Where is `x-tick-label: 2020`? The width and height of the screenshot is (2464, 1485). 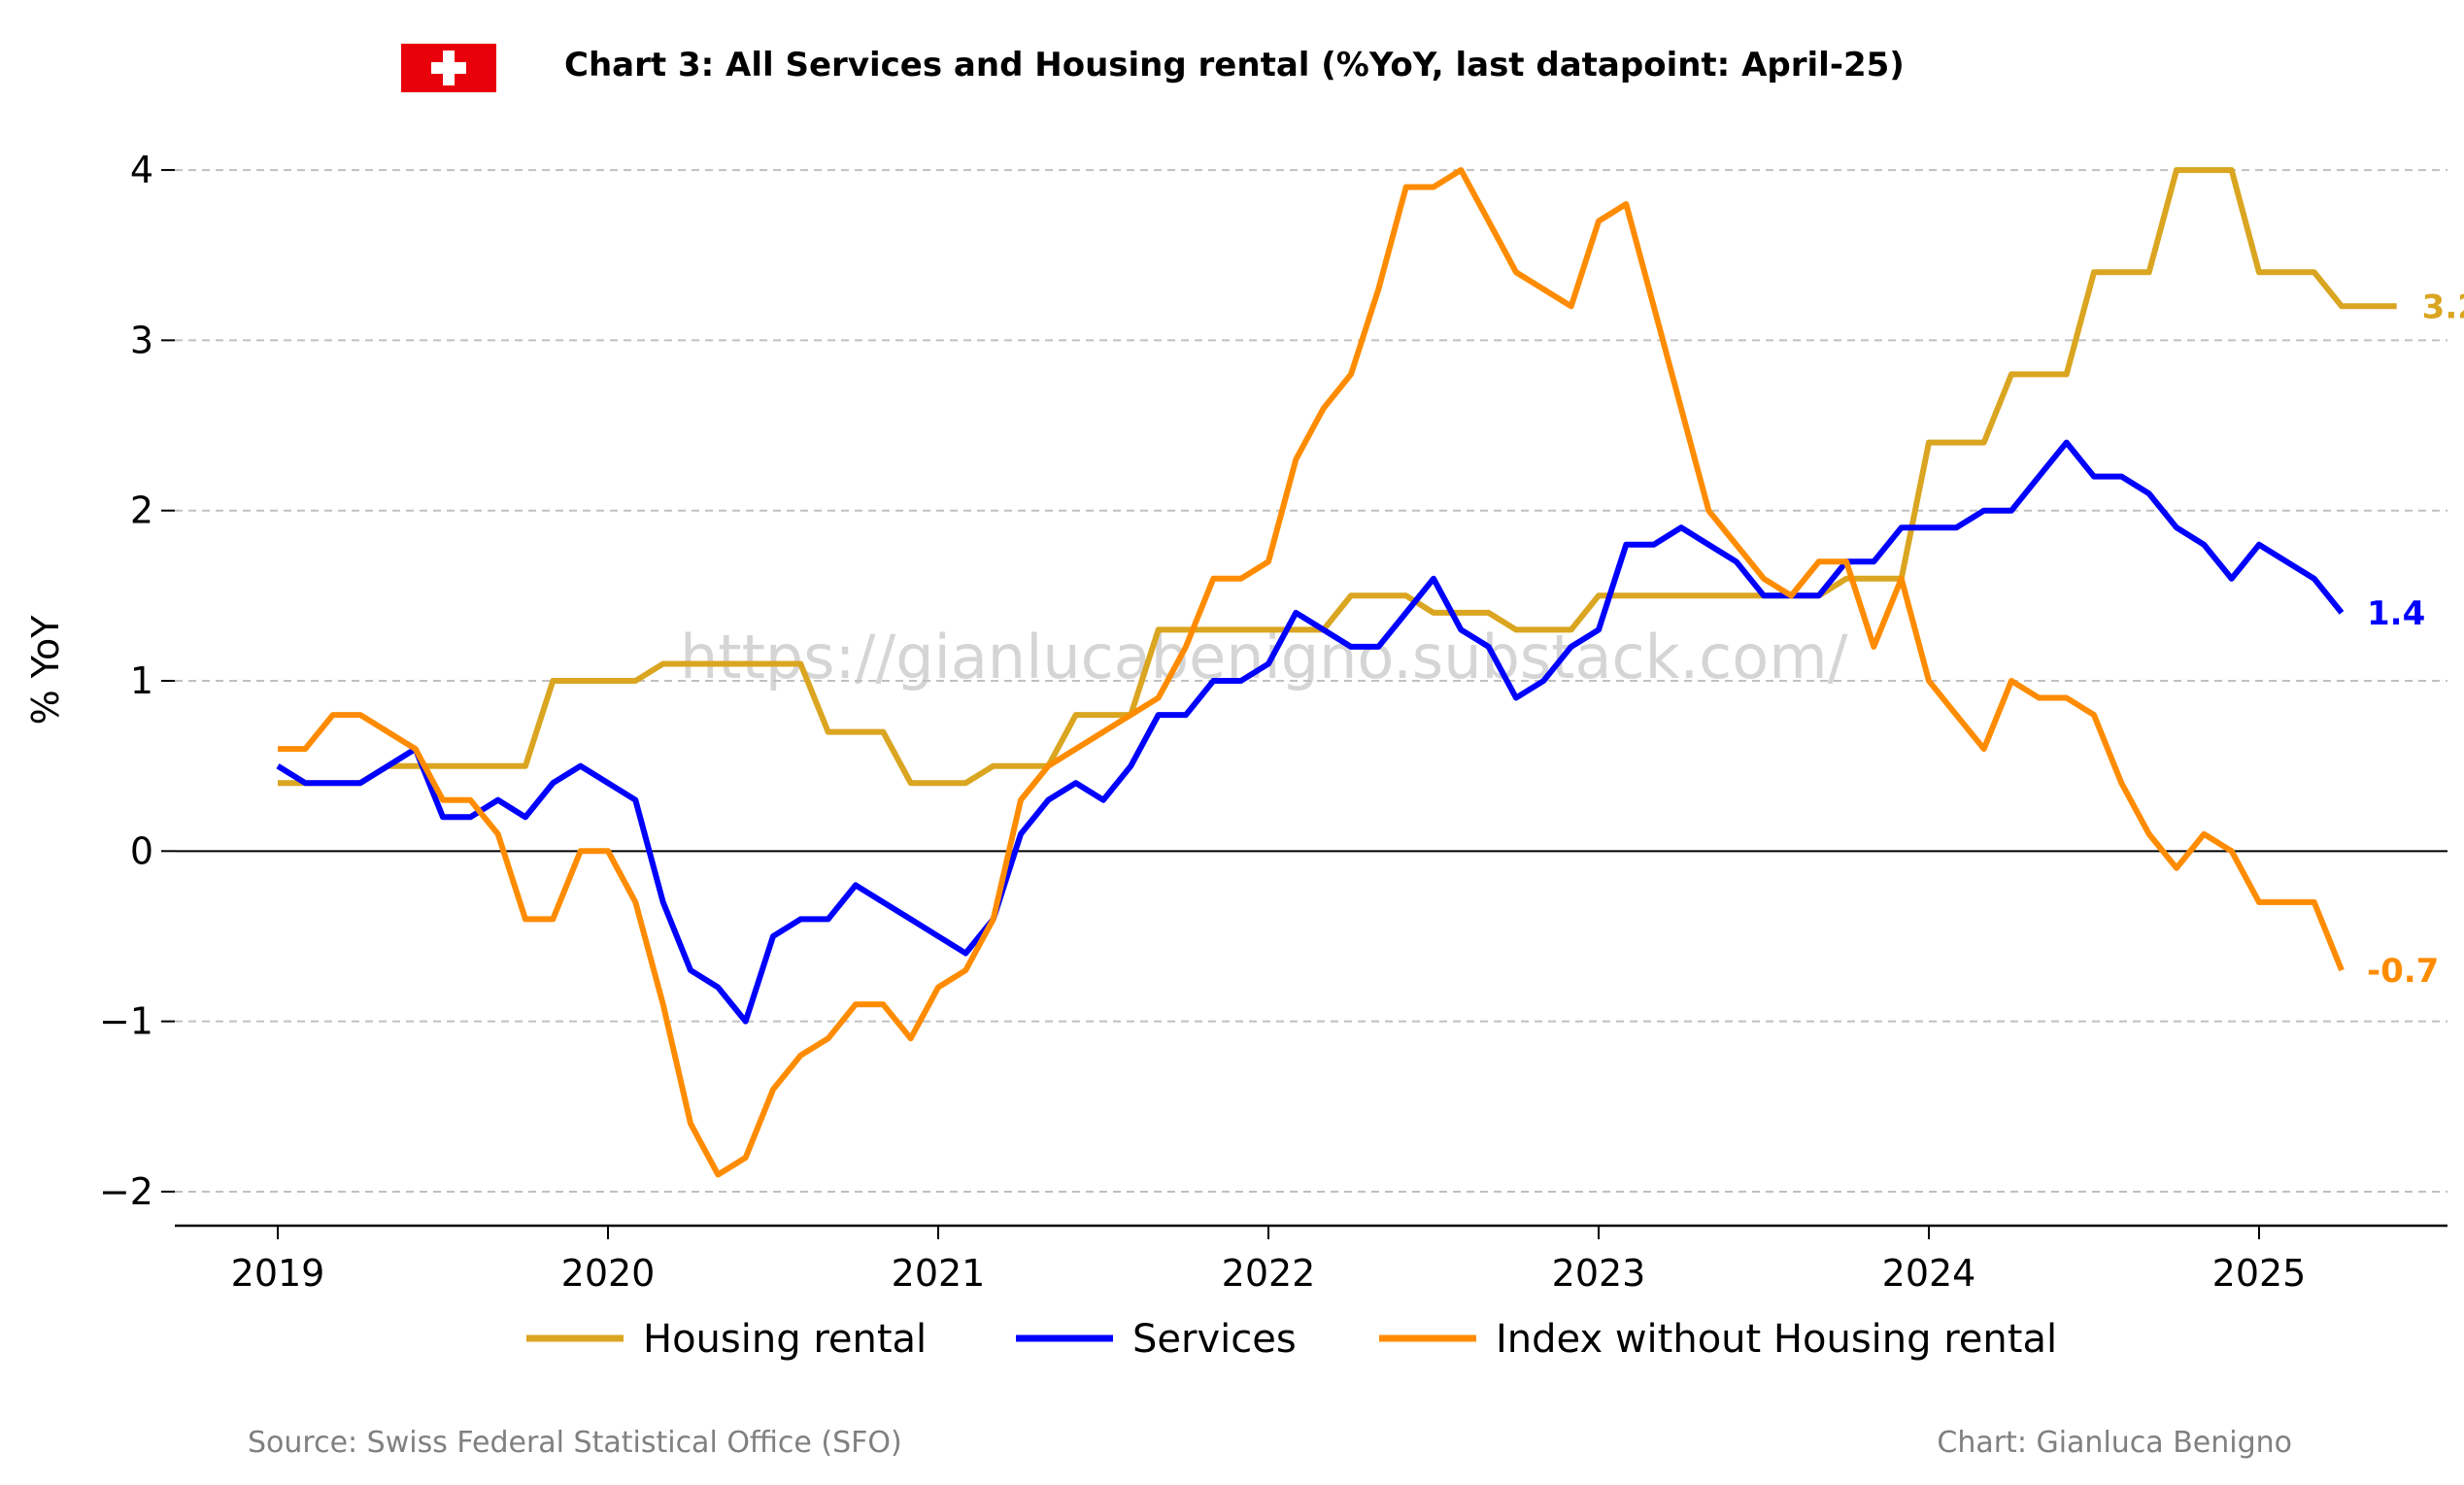
x-tick-label: 2020 is located at coordinates (608, 1273).